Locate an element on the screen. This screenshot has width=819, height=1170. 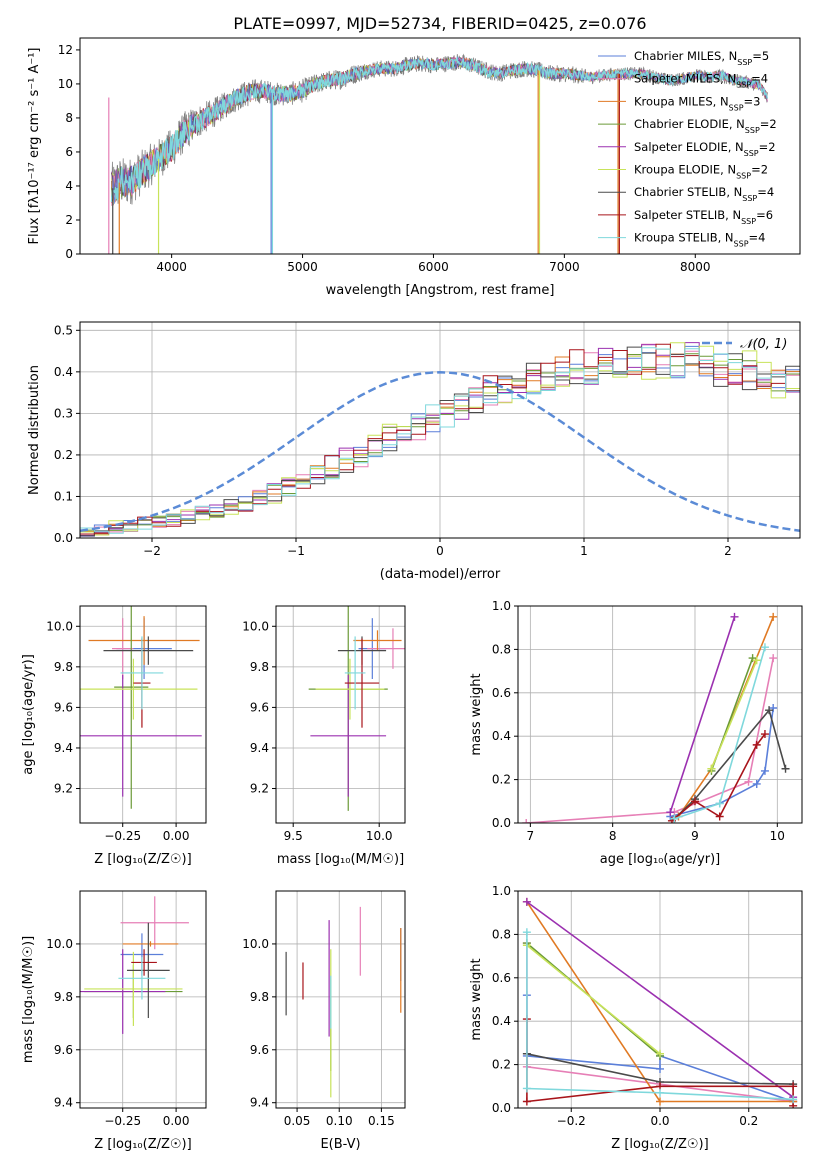
legend-label: Chabrier ELODIE, NSSP=2 is located at coordinates (705, 126).